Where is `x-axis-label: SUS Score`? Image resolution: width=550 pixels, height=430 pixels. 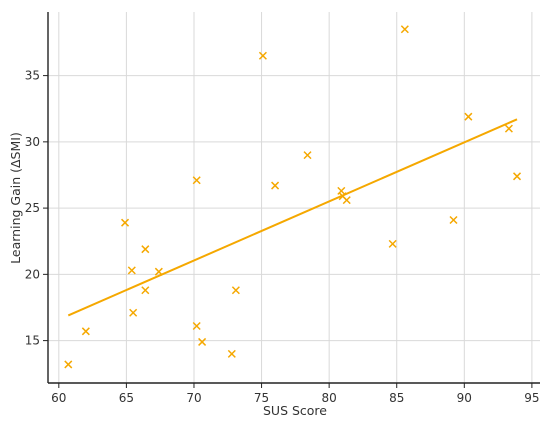 x-axis-label: SUS Score is located at coordinates (295, 410).